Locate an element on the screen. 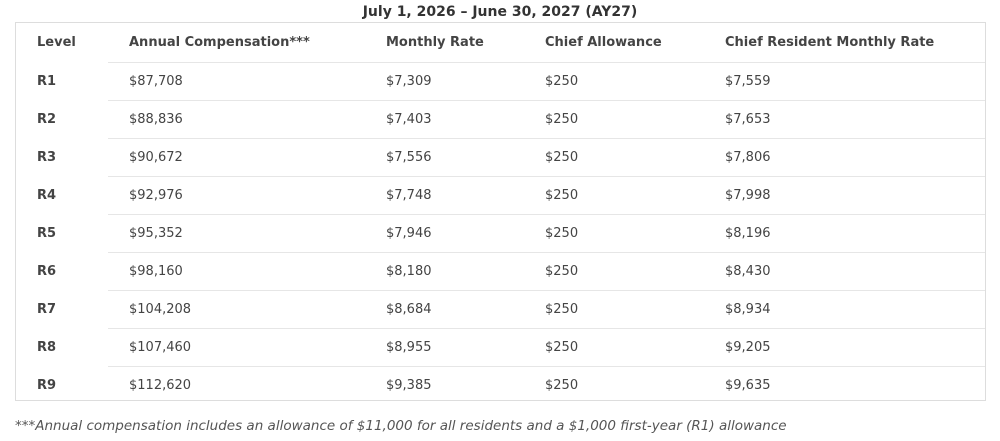 This screenshot has height=441, width=1000. cell-annual-compensation: $95,352 is located at coordinates (236, 233).